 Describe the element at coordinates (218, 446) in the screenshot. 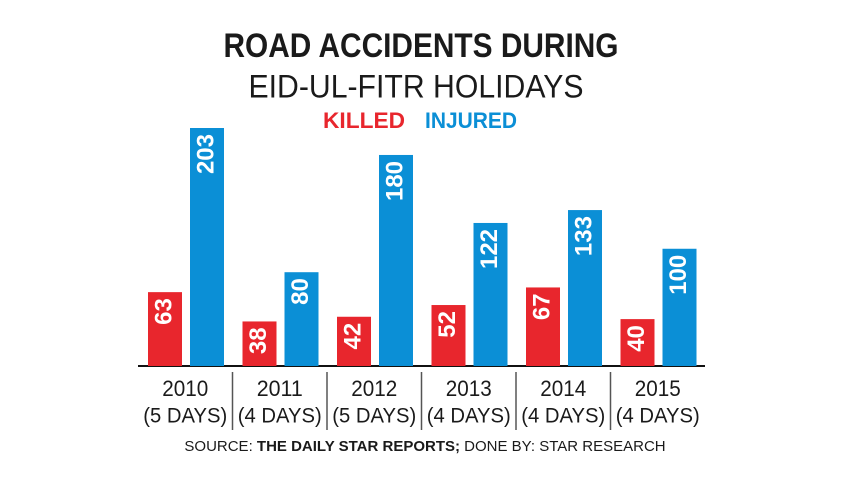

I see `source-prefix: SOURCE:` at that location.